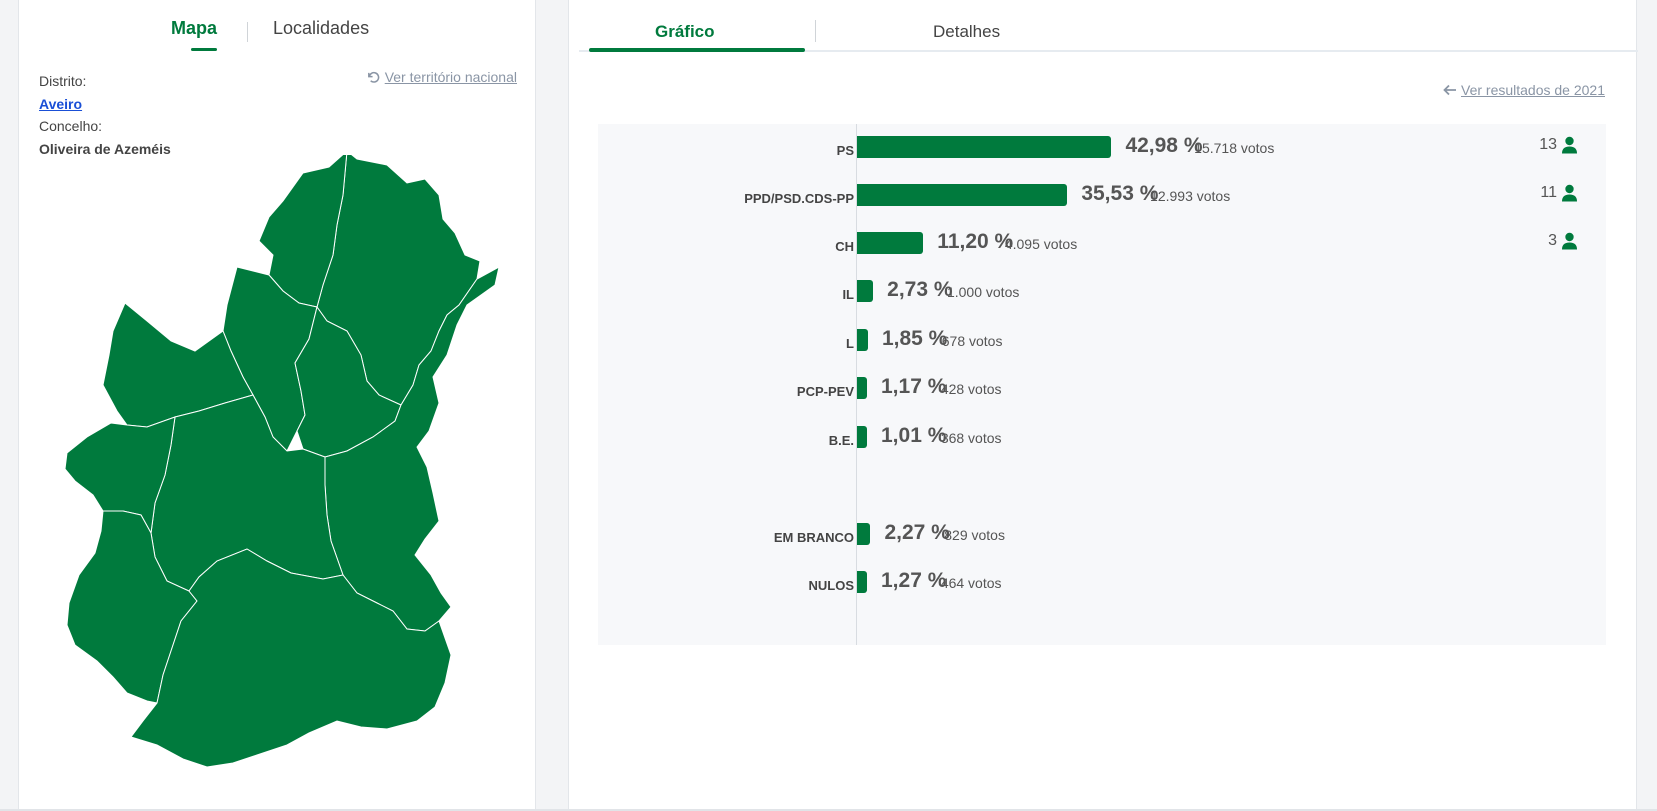 This screenshot has height=811, width=1657. Describe the element at coordinates (61, 103) in the screenshot. I see `distrito-link: Aveiro` at that location.